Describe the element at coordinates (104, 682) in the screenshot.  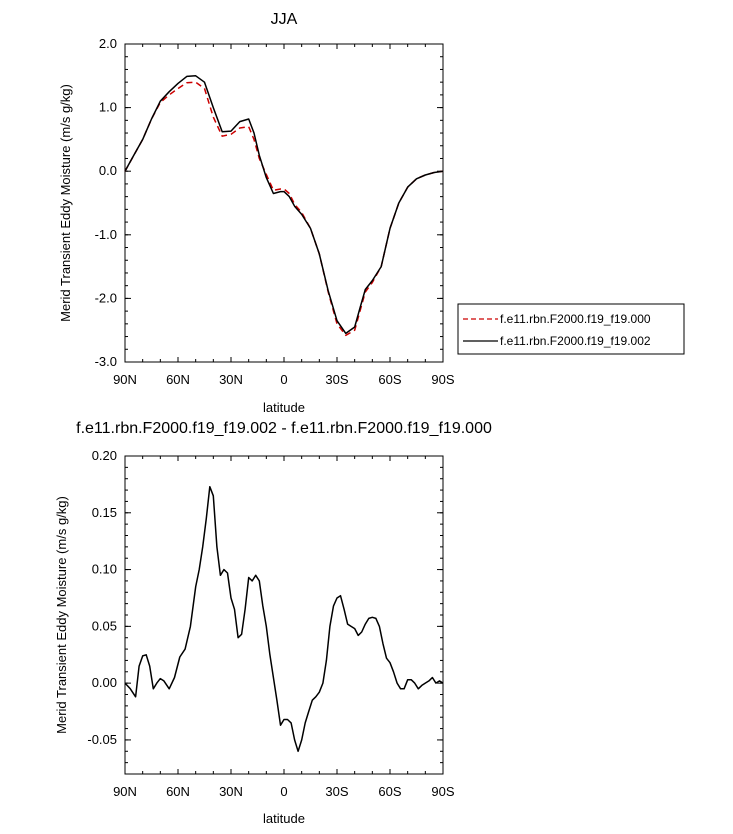
I see `y-tick-label: 0.00` at that location.